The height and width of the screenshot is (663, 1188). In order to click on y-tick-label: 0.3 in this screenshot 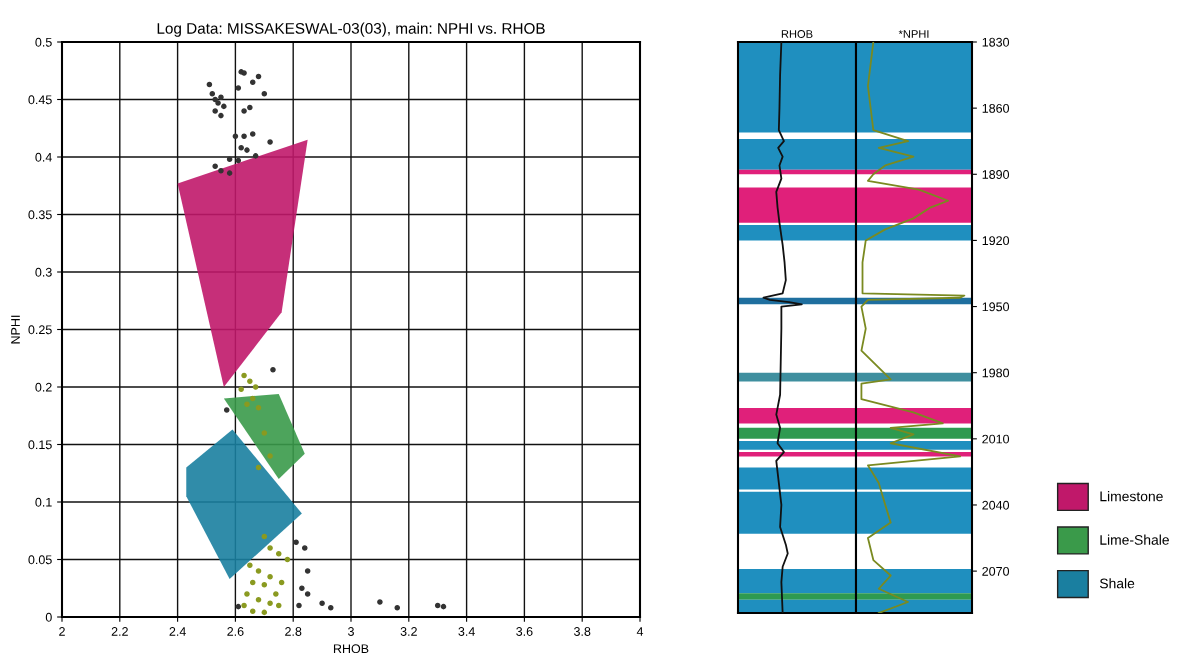, I will do `click(43, 272)`.